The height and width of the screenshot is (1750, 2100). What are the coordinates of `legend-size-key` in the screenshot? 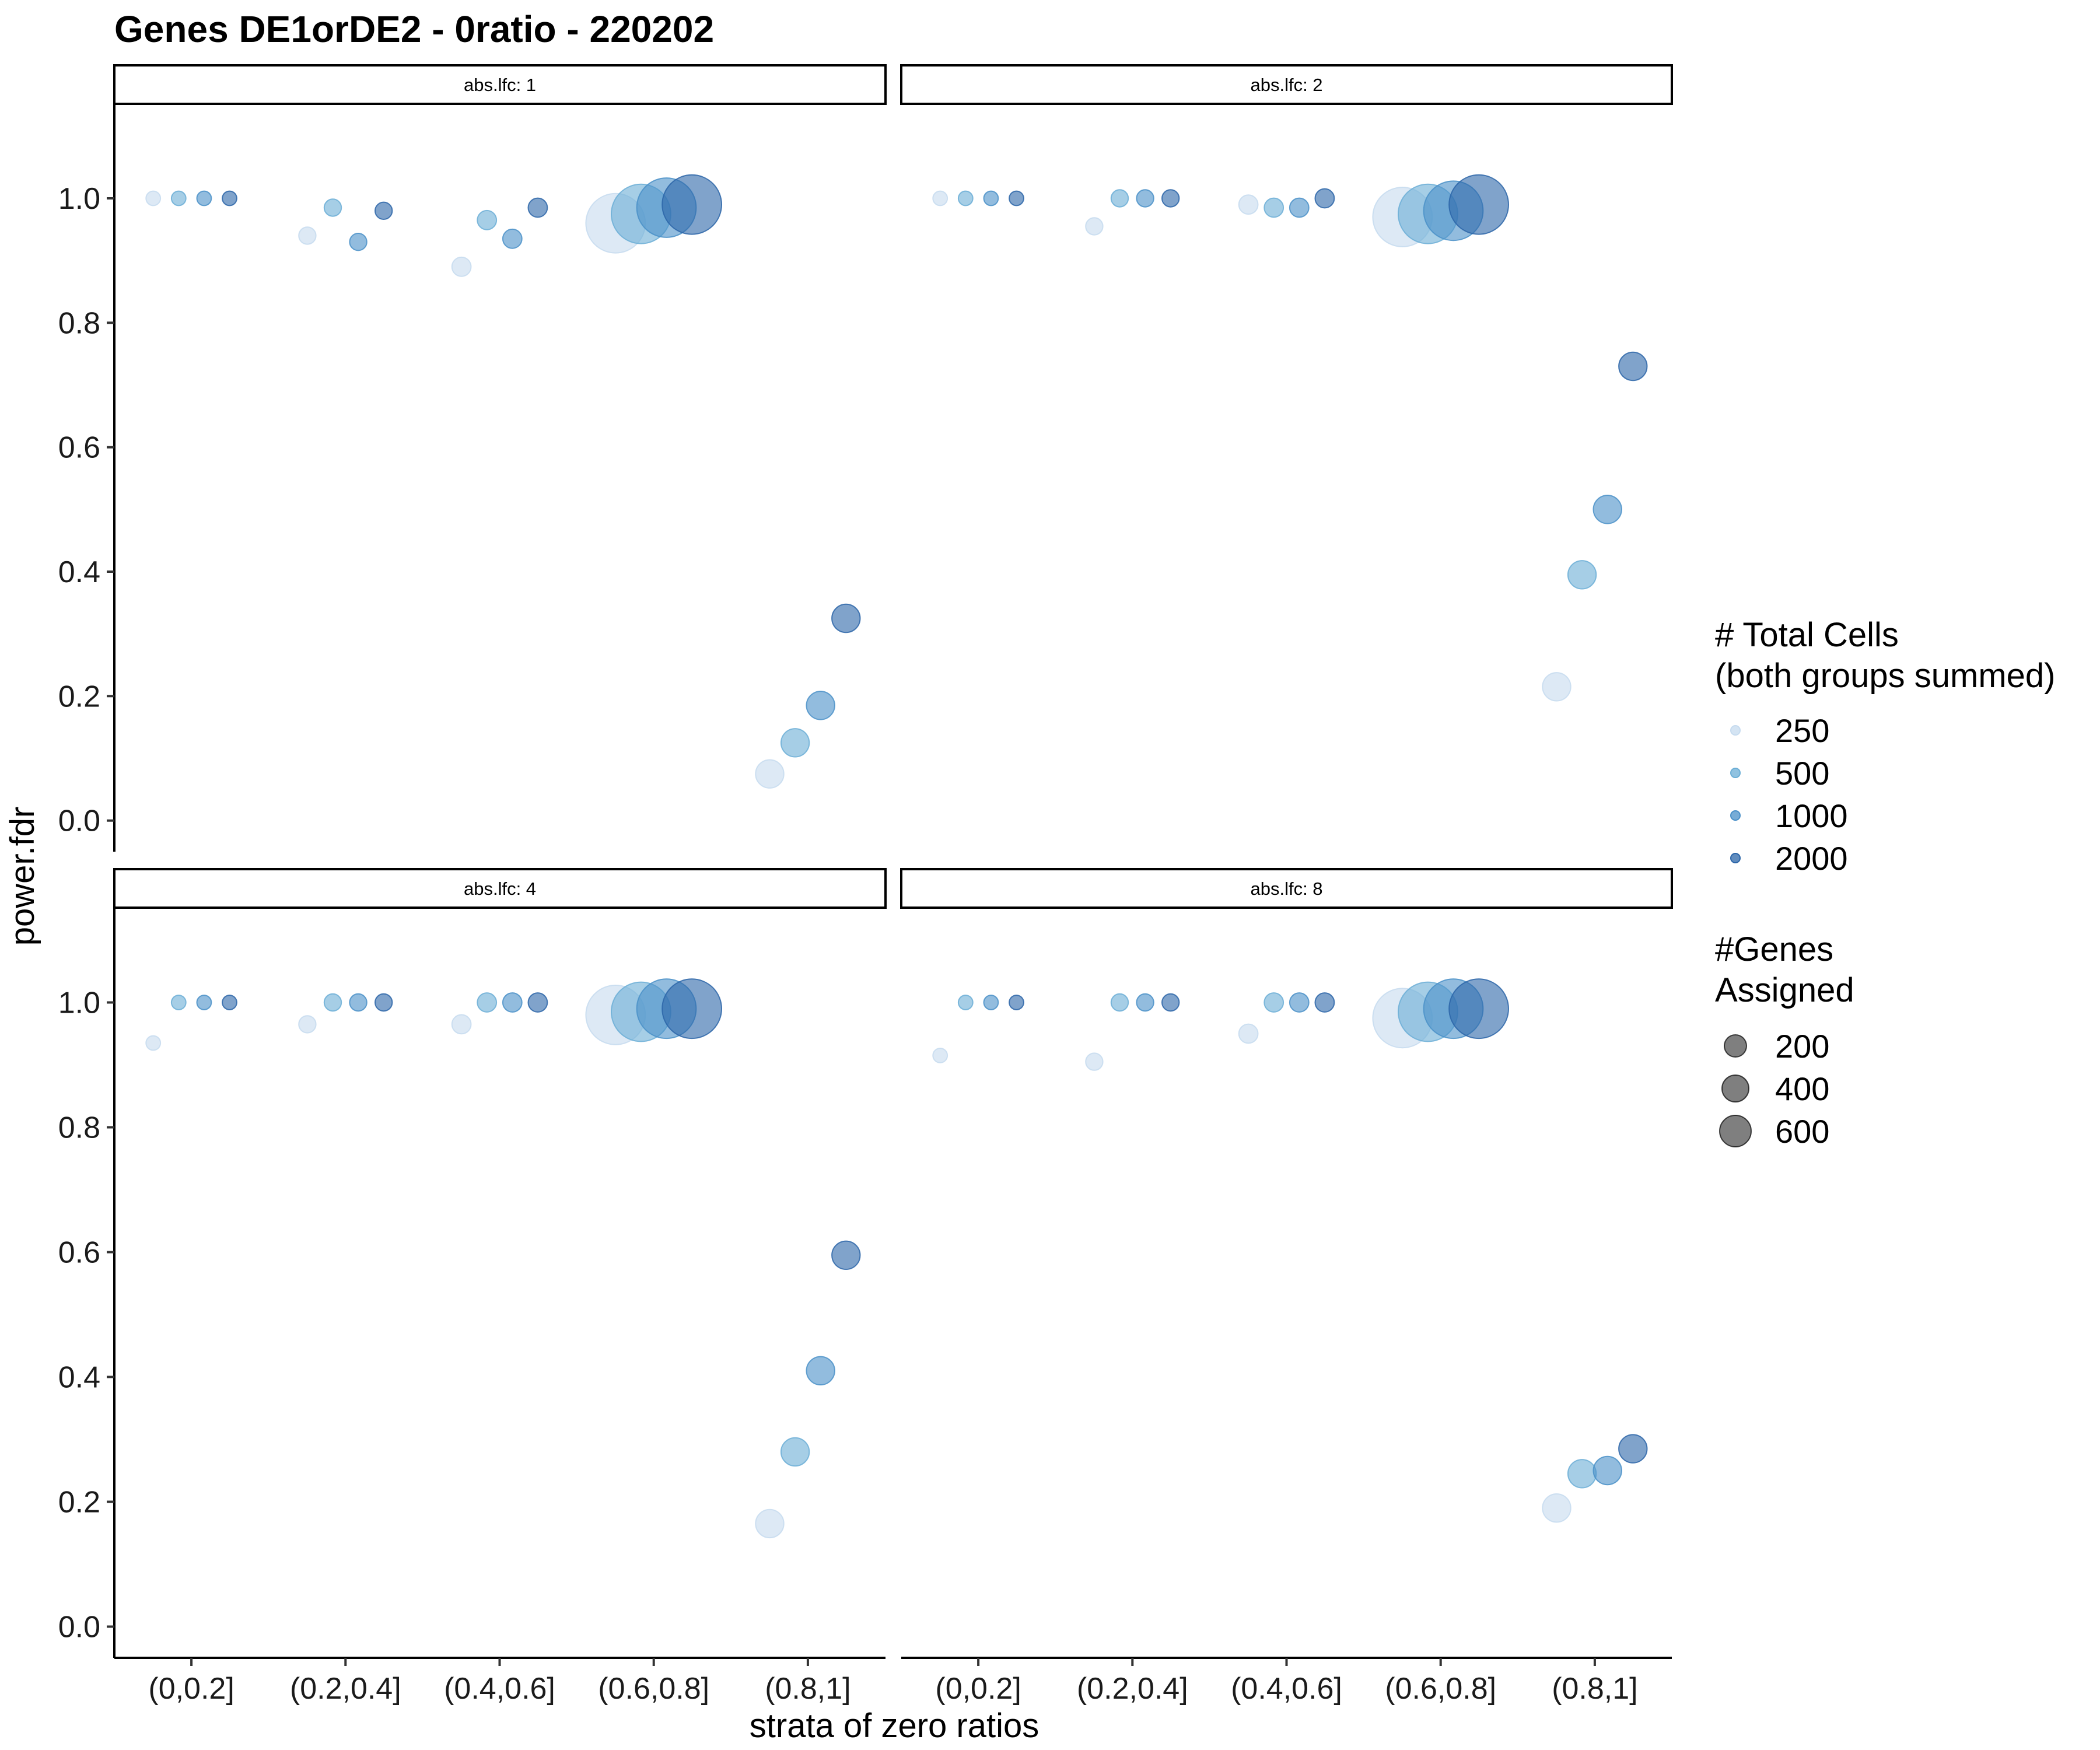 It's located at (1735, 1088).